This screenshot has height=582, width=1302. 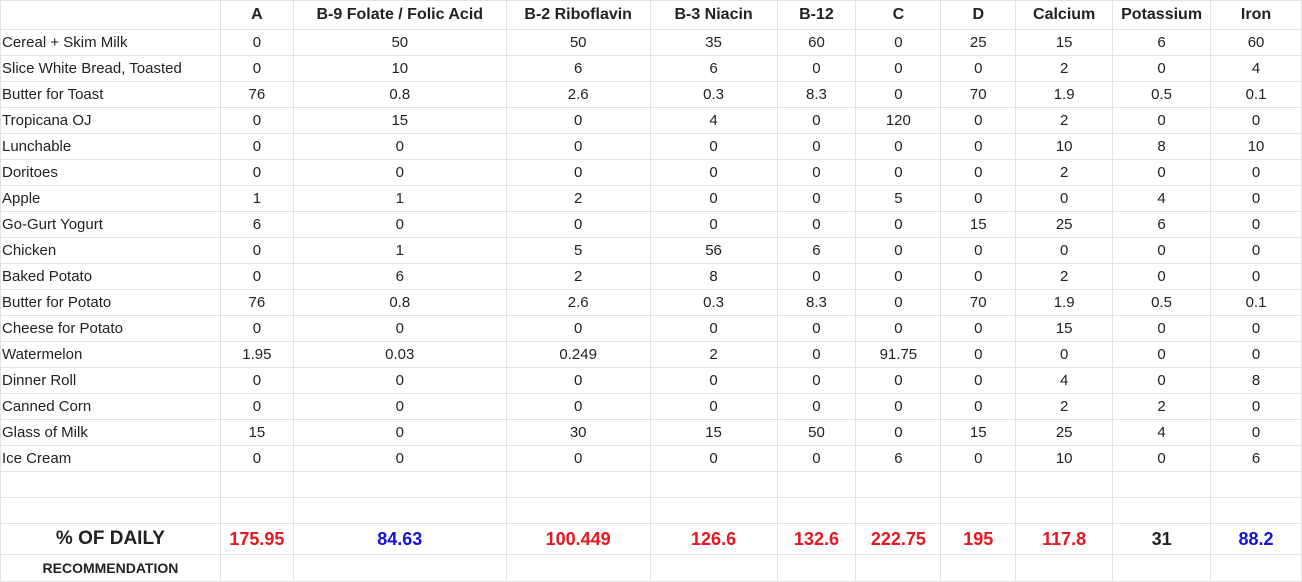 What do you see at coordinates (399, 15) in the screenshot?
I see `column-header: B-9 Folate / Folic Acid` at bounding box center [399, 15].